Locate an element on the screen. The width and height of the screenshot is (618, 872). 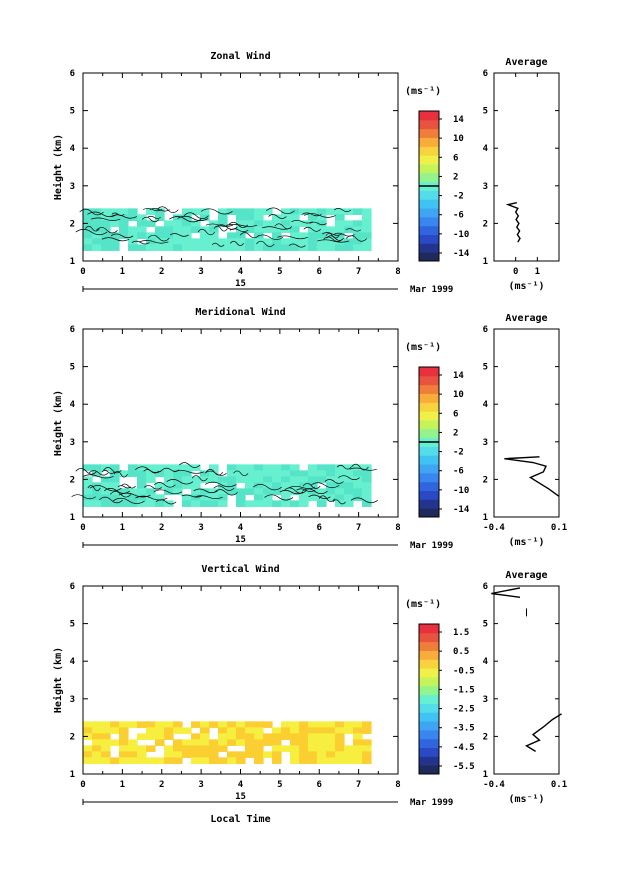
profile-x-tick-label: 0 is located at coordinates (515, 272).